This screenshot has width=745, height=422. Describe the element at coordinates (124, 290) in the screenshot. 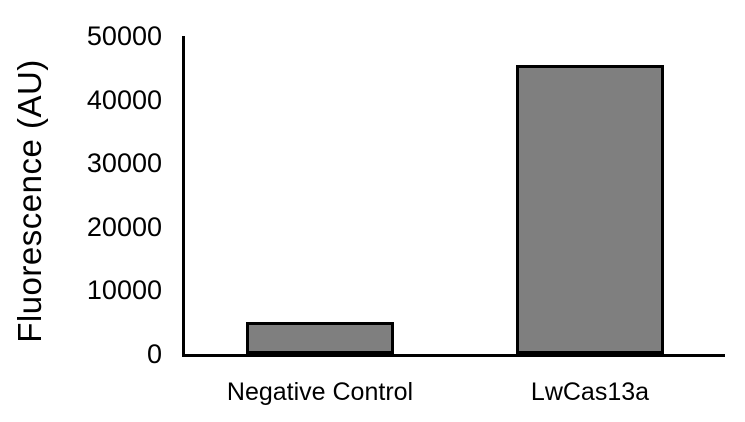

I see `y-tick-label: 10000` at that location.